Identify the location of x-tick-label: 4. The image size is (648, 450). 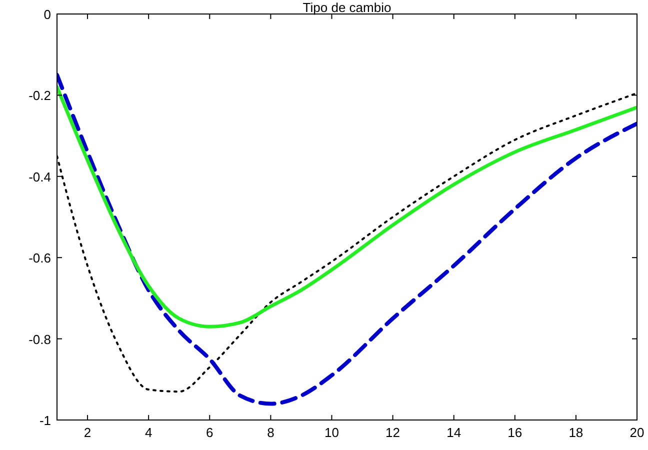
(148, 432).